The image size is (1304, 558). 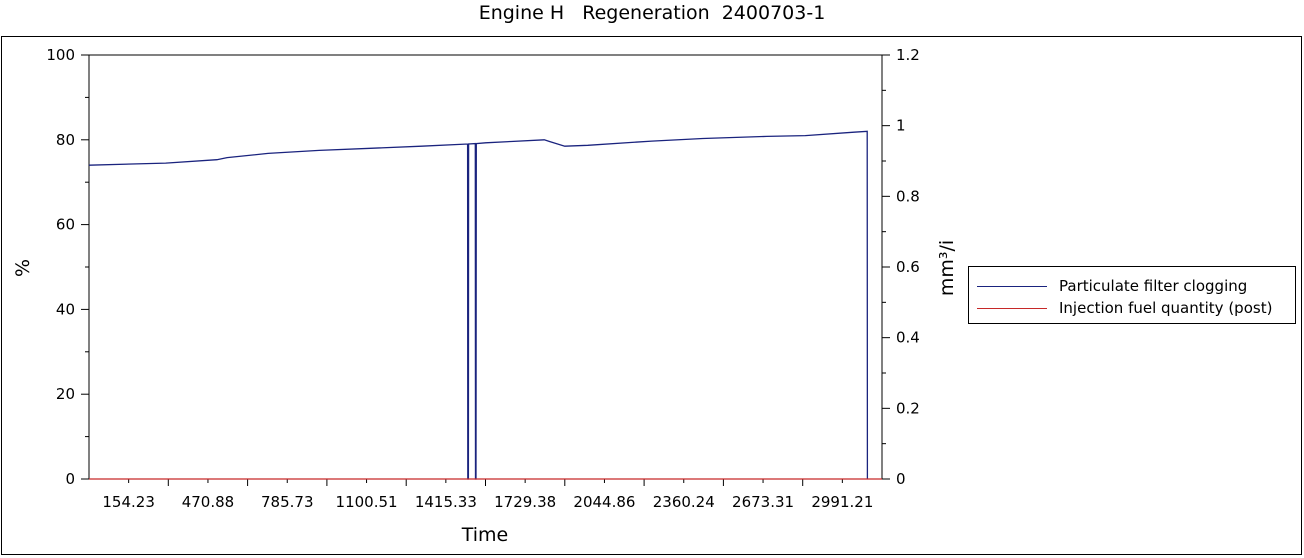 I want to click on left-y-tick-label: 80, so click(x=65, y=140).